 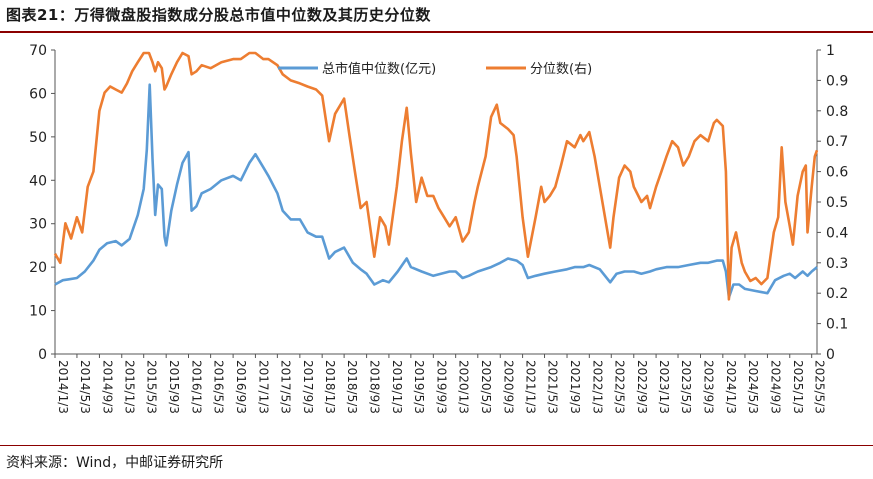 I want to click on right-tick-label: 0.3, so click(x=837, y=264).